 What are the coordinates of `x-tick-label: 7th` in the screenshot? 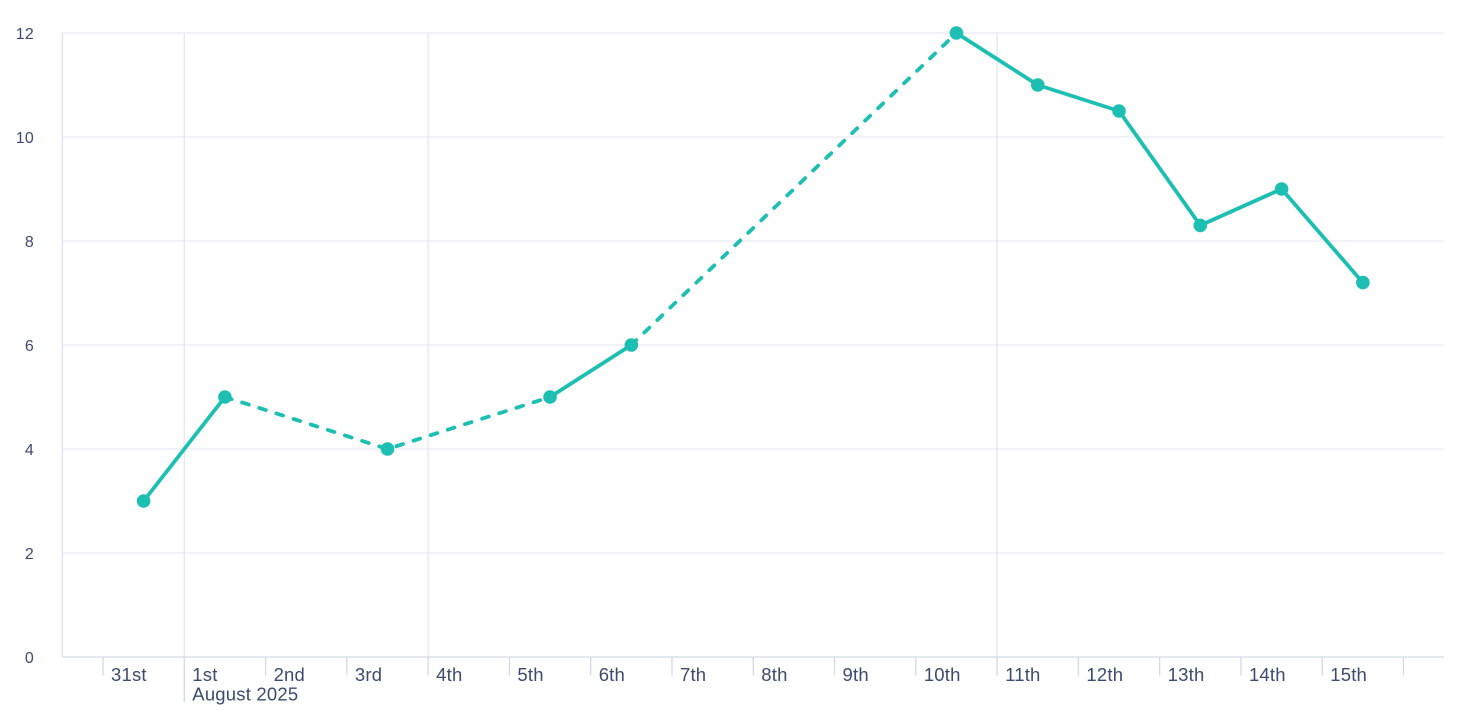 It's located at (693, 674).